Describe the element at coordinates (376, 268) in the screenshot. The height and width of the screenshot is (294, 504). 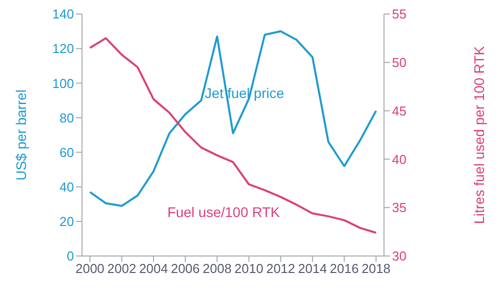
I see `x-tick-label: 2018` at that location.